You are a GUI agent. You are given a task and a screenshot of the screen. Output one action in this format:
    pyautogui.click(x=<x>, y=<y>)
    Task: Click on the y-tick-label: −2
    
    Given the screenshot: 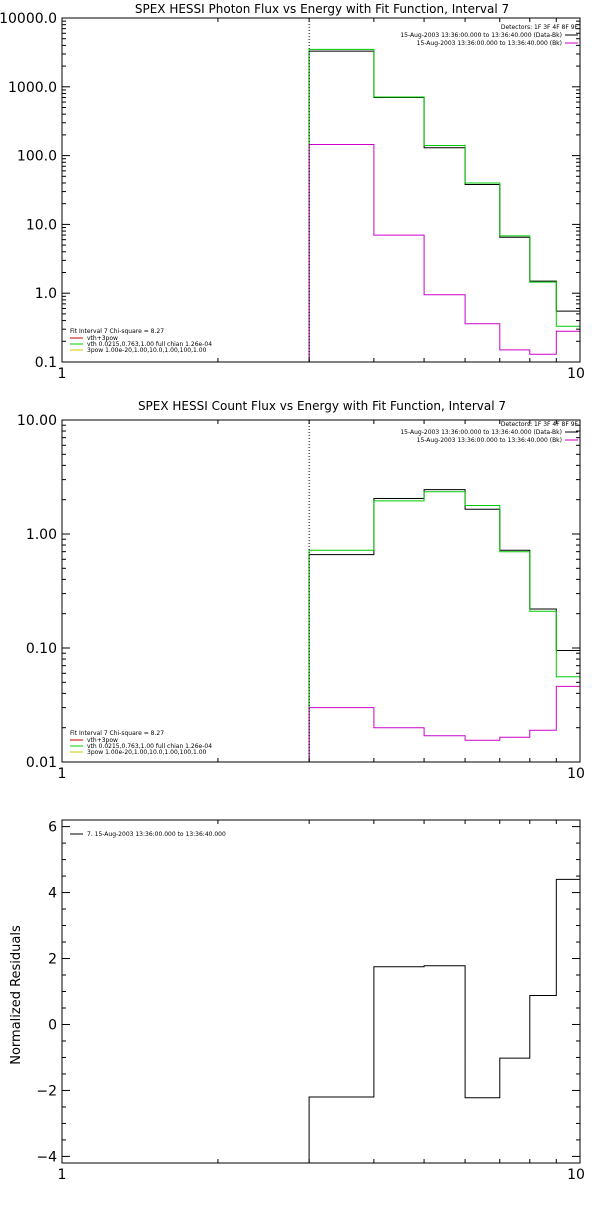 What is the action you would take?
    pyautogui.click(x=46, y=1091)
    